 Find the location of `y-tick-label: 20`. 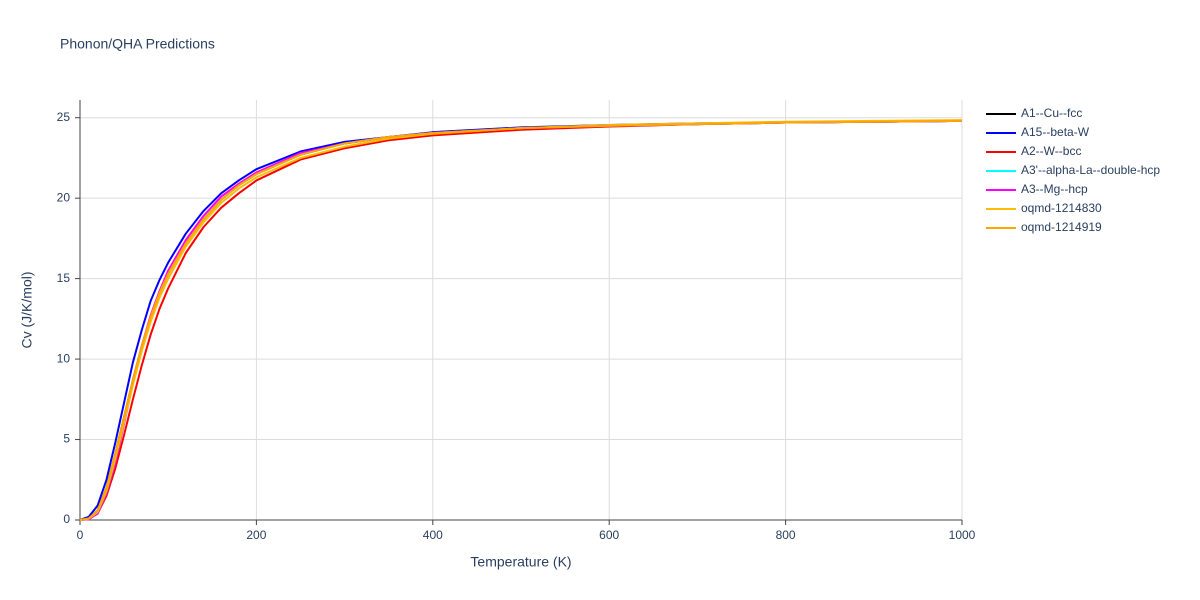

y-tick-label: 20 is located at coordinates (64, 197).